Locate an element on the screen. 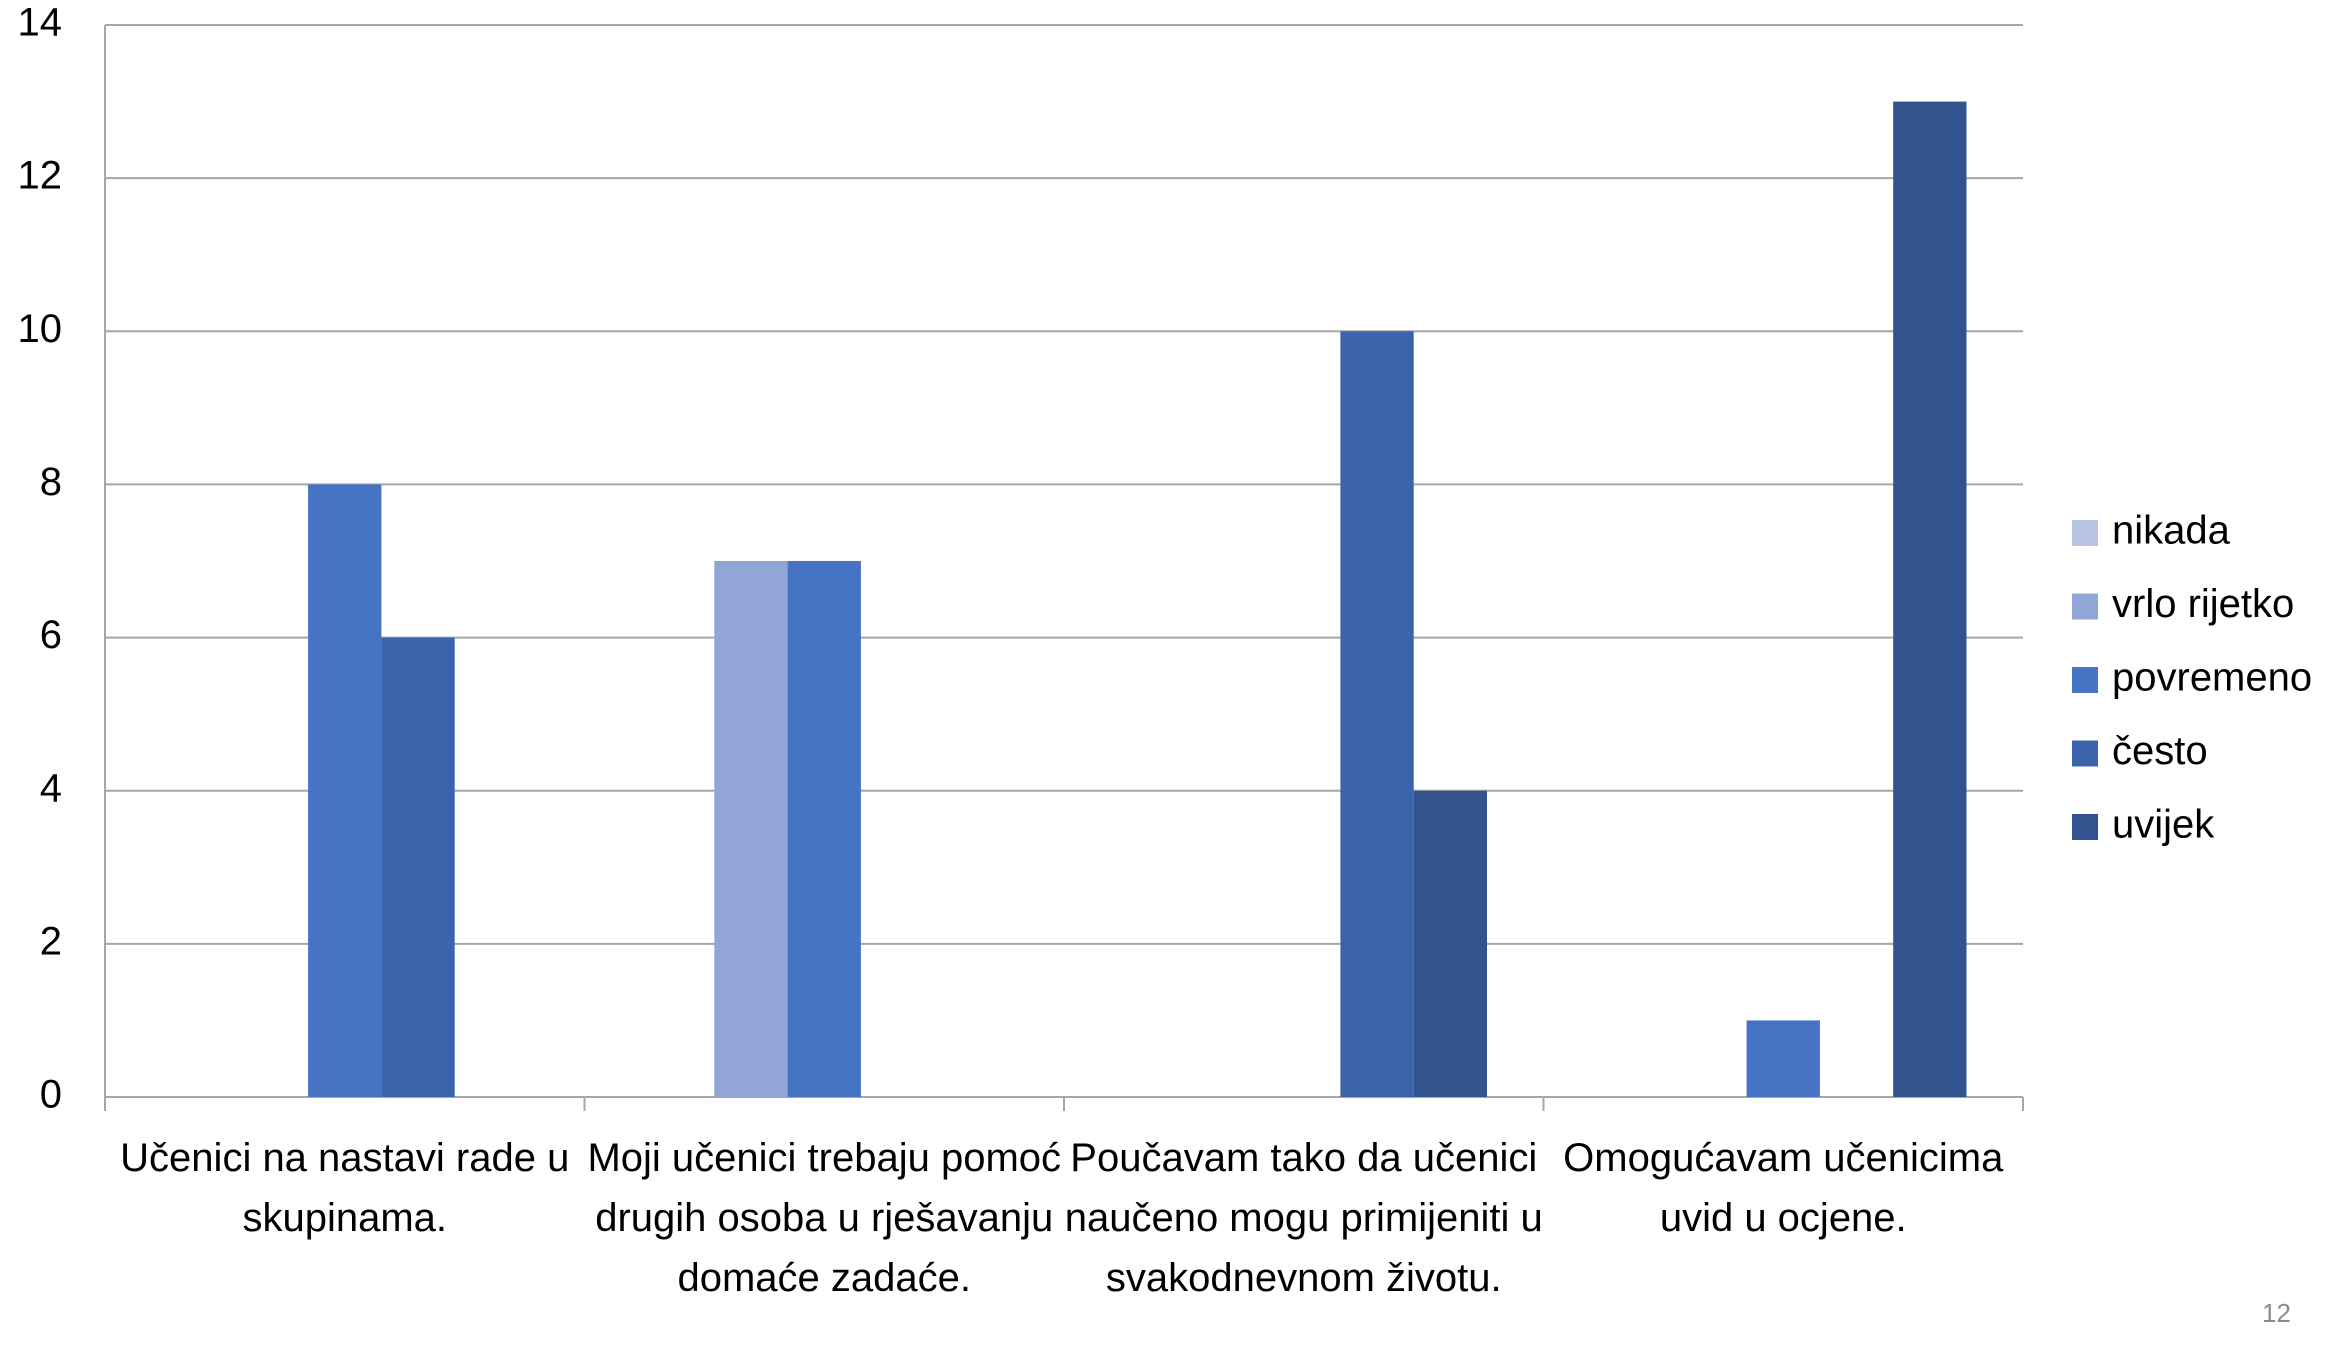 This screenshot has height=1354, width=2346. y-tick-label: 10 is located at coordinates (40, 329).